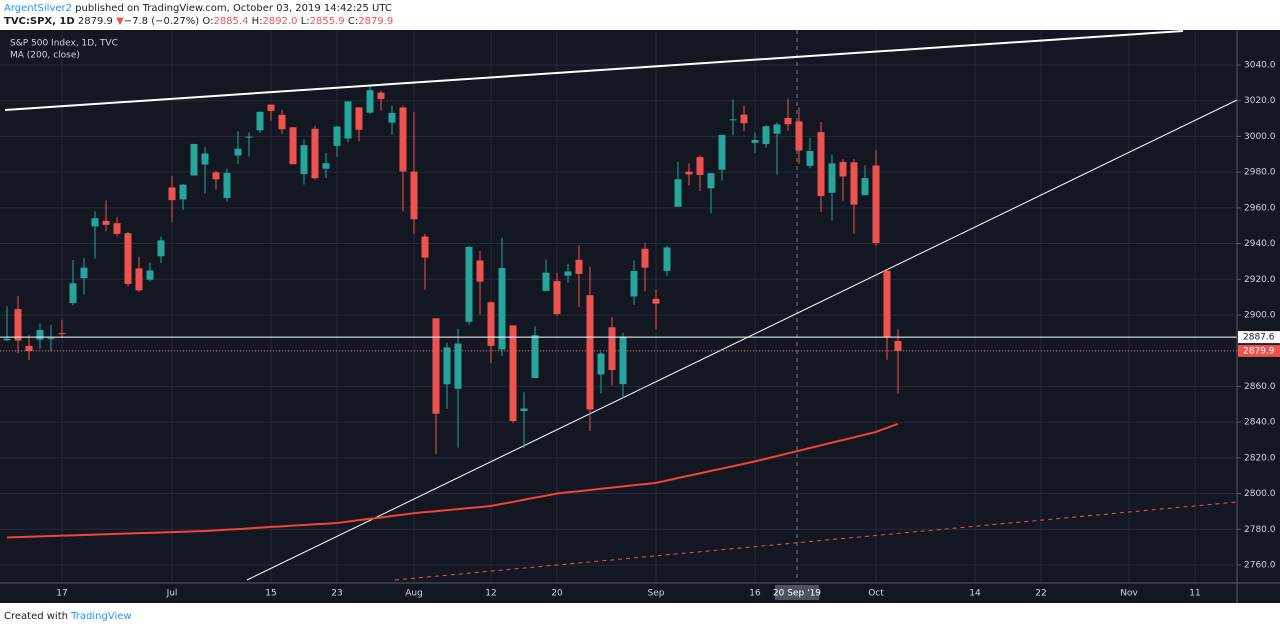  I want to click on y-tick-label: 2800.0, so click(1260, 494).